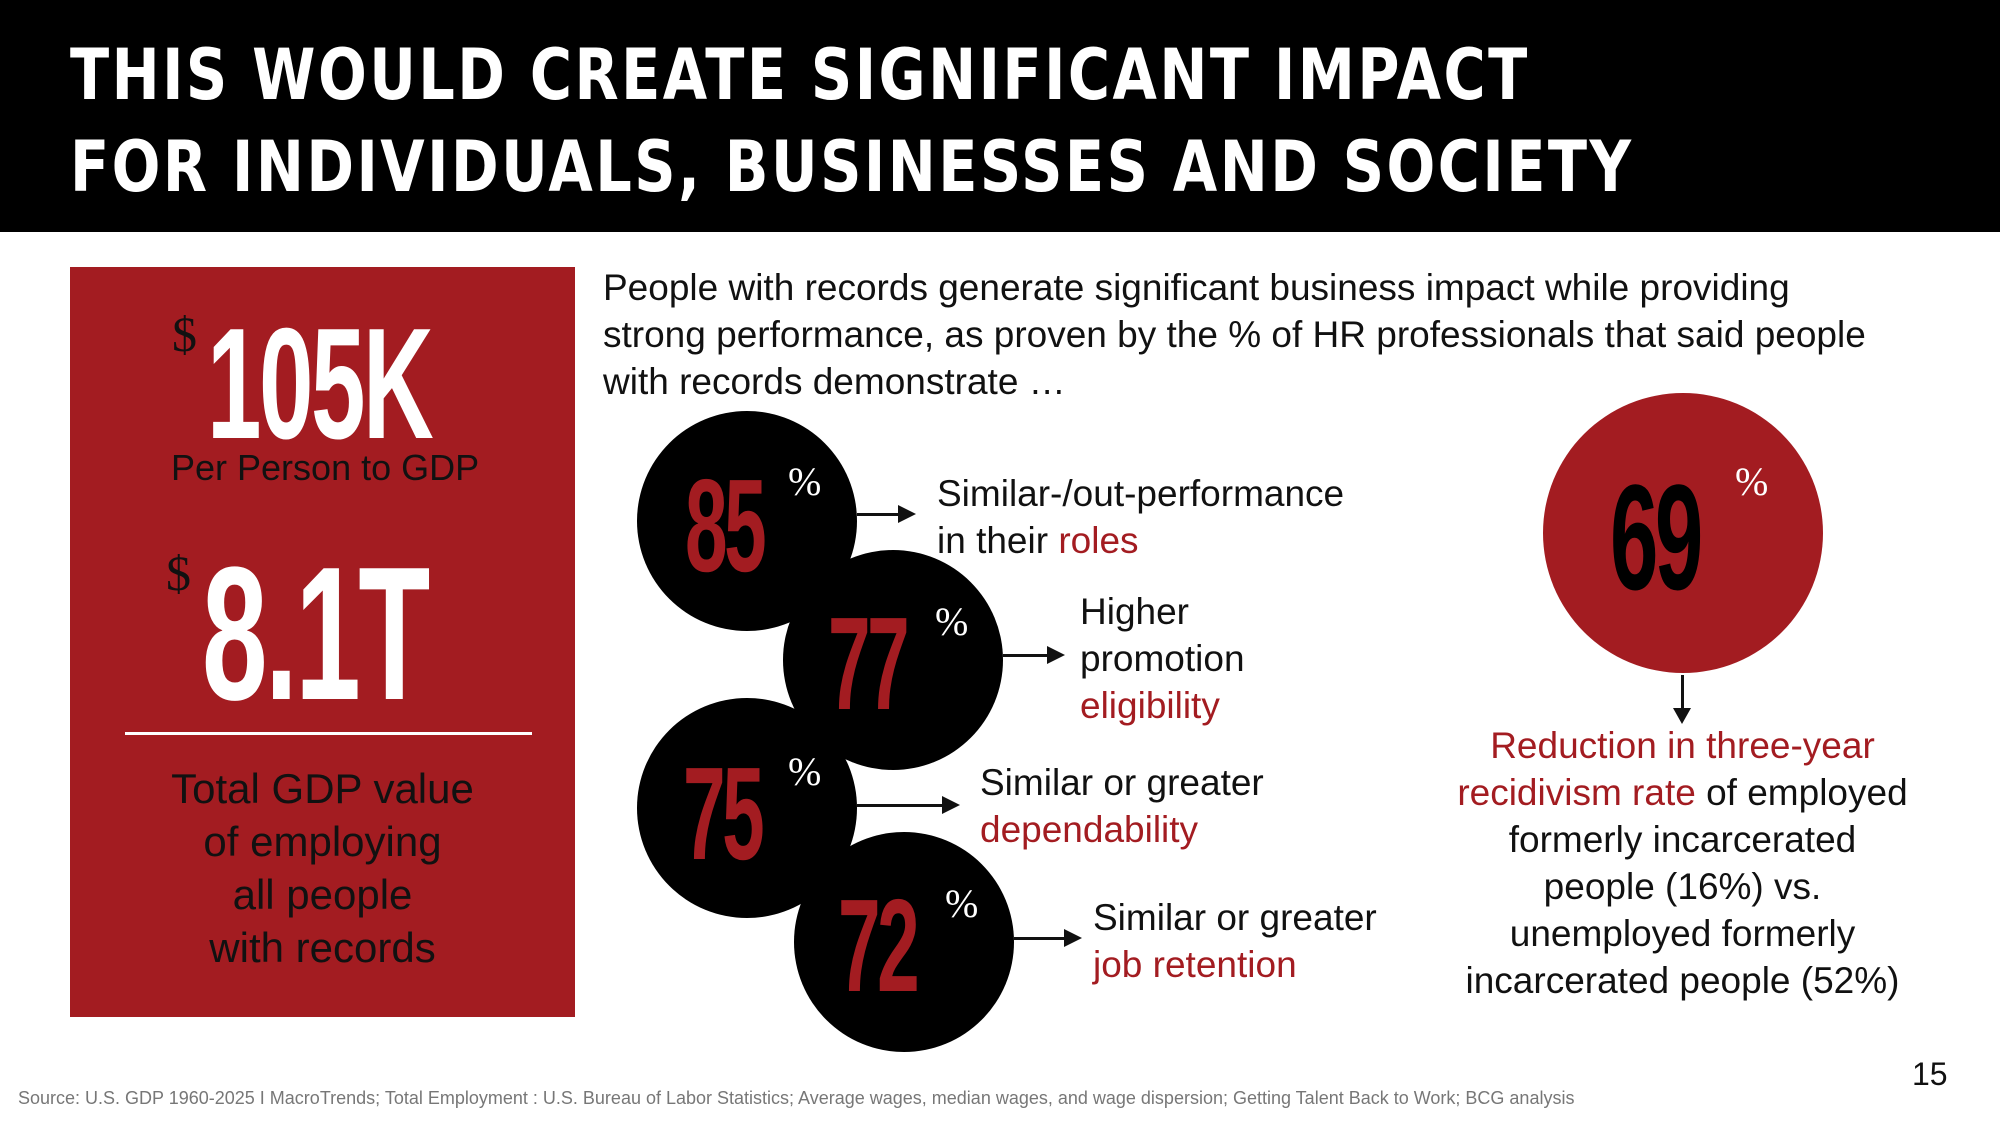  What do you see at coordinates (952, 621) in the screenshot?
I see `stat-unit-77: %` at bounding box center [952, 621].